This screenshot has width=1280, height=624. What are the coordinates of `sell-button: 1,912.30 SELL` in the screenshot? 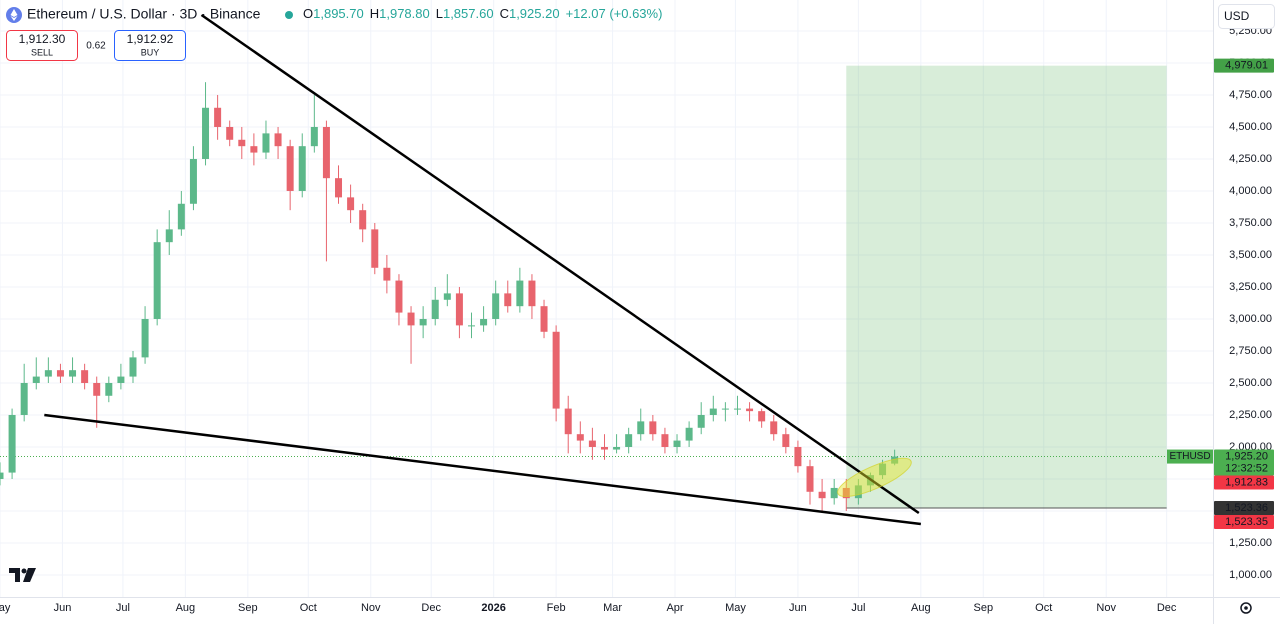 It's located at (42, 45).